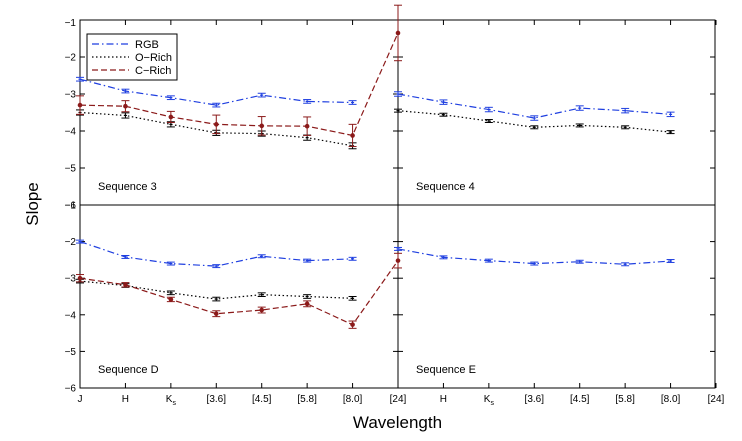 The height and width of the screenshot is (441, 742). I want to click on x-axis-title: Wavelength, so click(397, 422).